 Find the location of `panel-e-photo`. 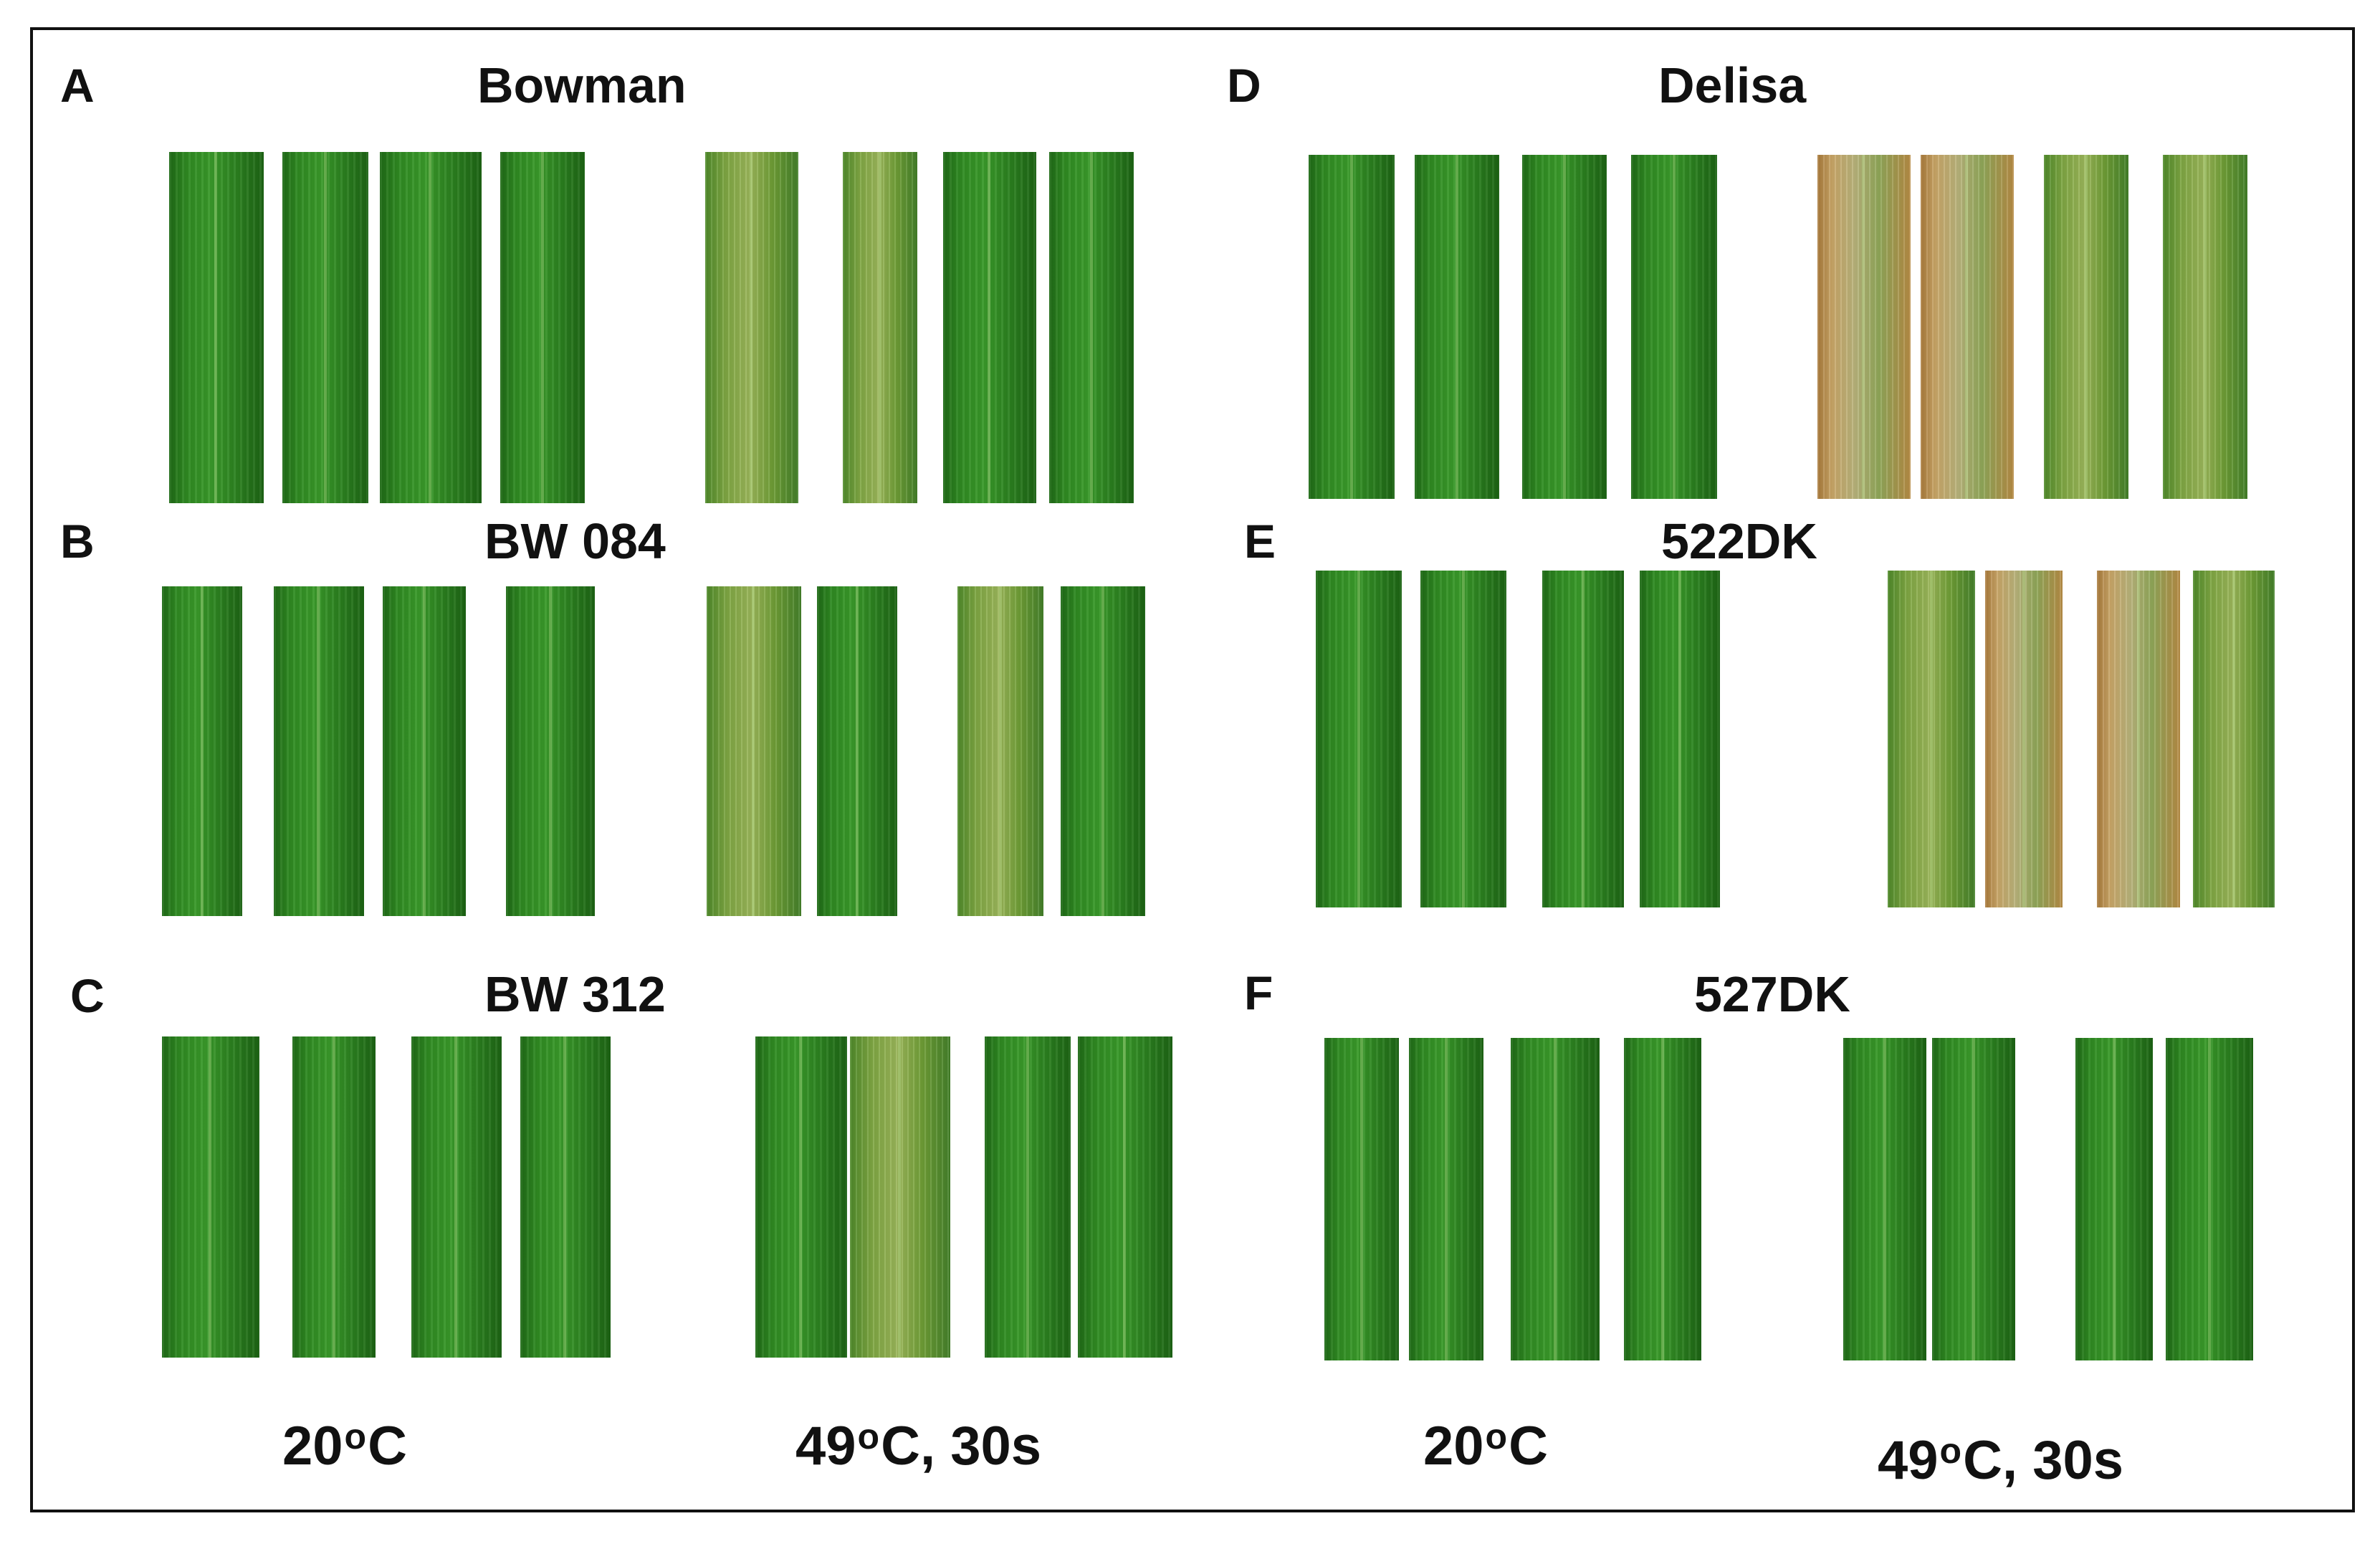

panel-e-photo is located at coordinates (1817, 743).